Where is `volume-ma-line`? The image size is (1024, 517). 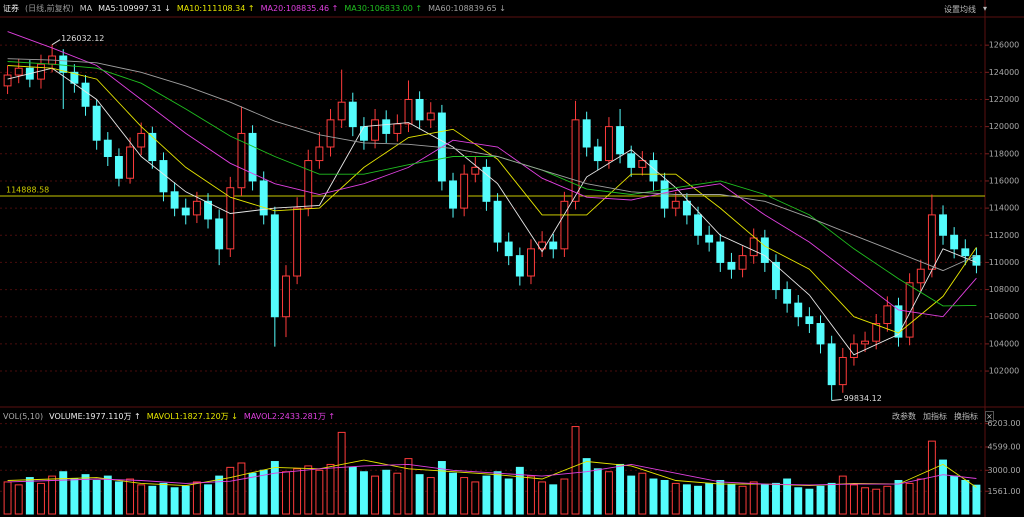 volume-ma-line is located at coordinates (492, 474).